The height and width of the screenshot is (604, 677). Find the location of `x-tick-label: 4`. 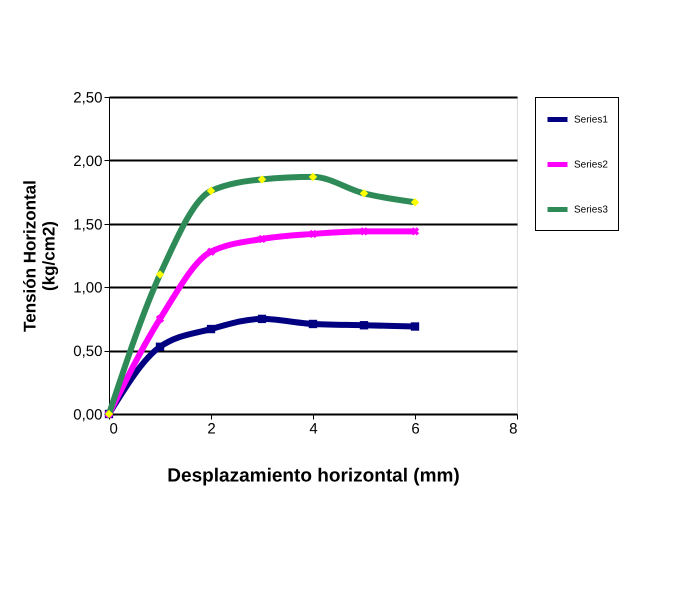

x-tick-label: 4 is located at coordinates (313, 429).